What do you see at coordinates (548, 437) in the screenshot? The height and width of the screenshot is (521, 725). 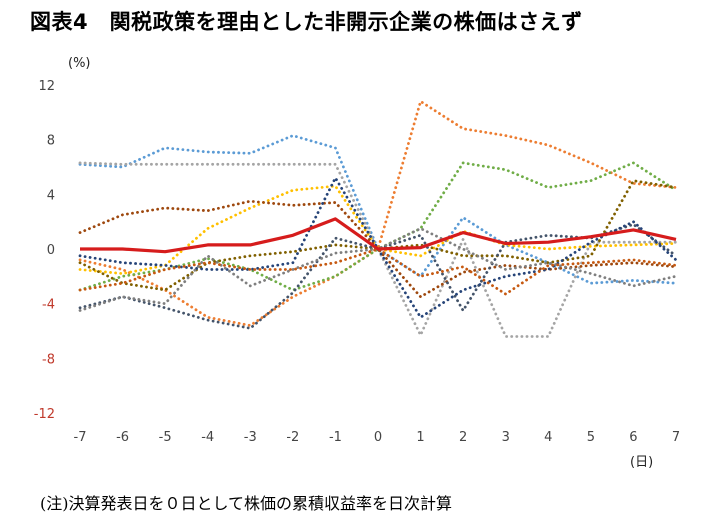 I see `x-tick-label: 4` at bounding box center [548, 437].